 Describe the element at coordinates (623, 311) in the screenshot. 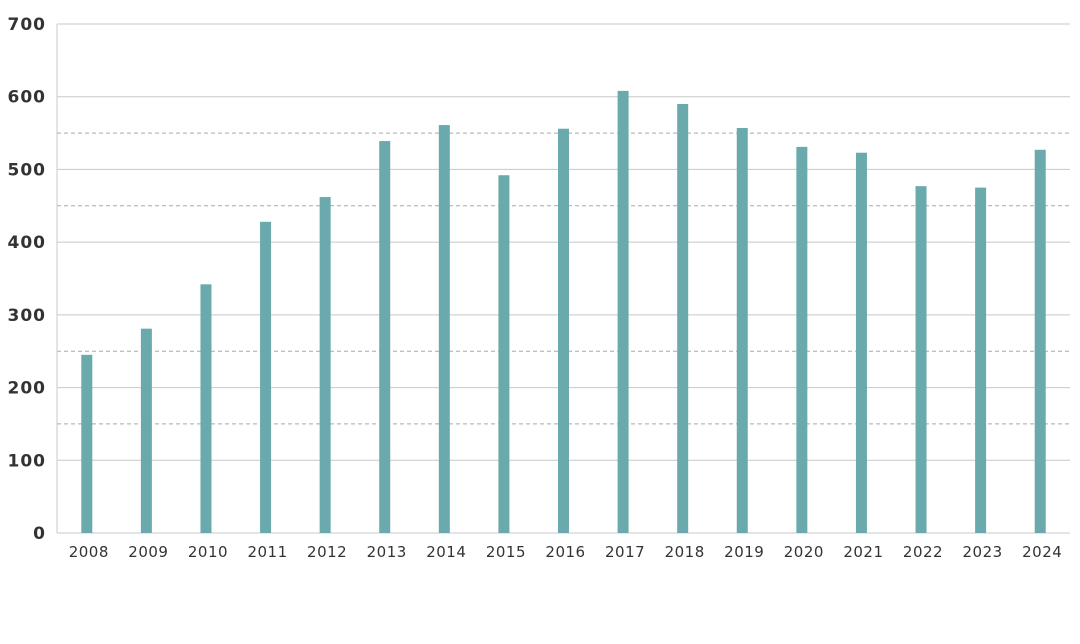

I see `bar-2017` at that location.